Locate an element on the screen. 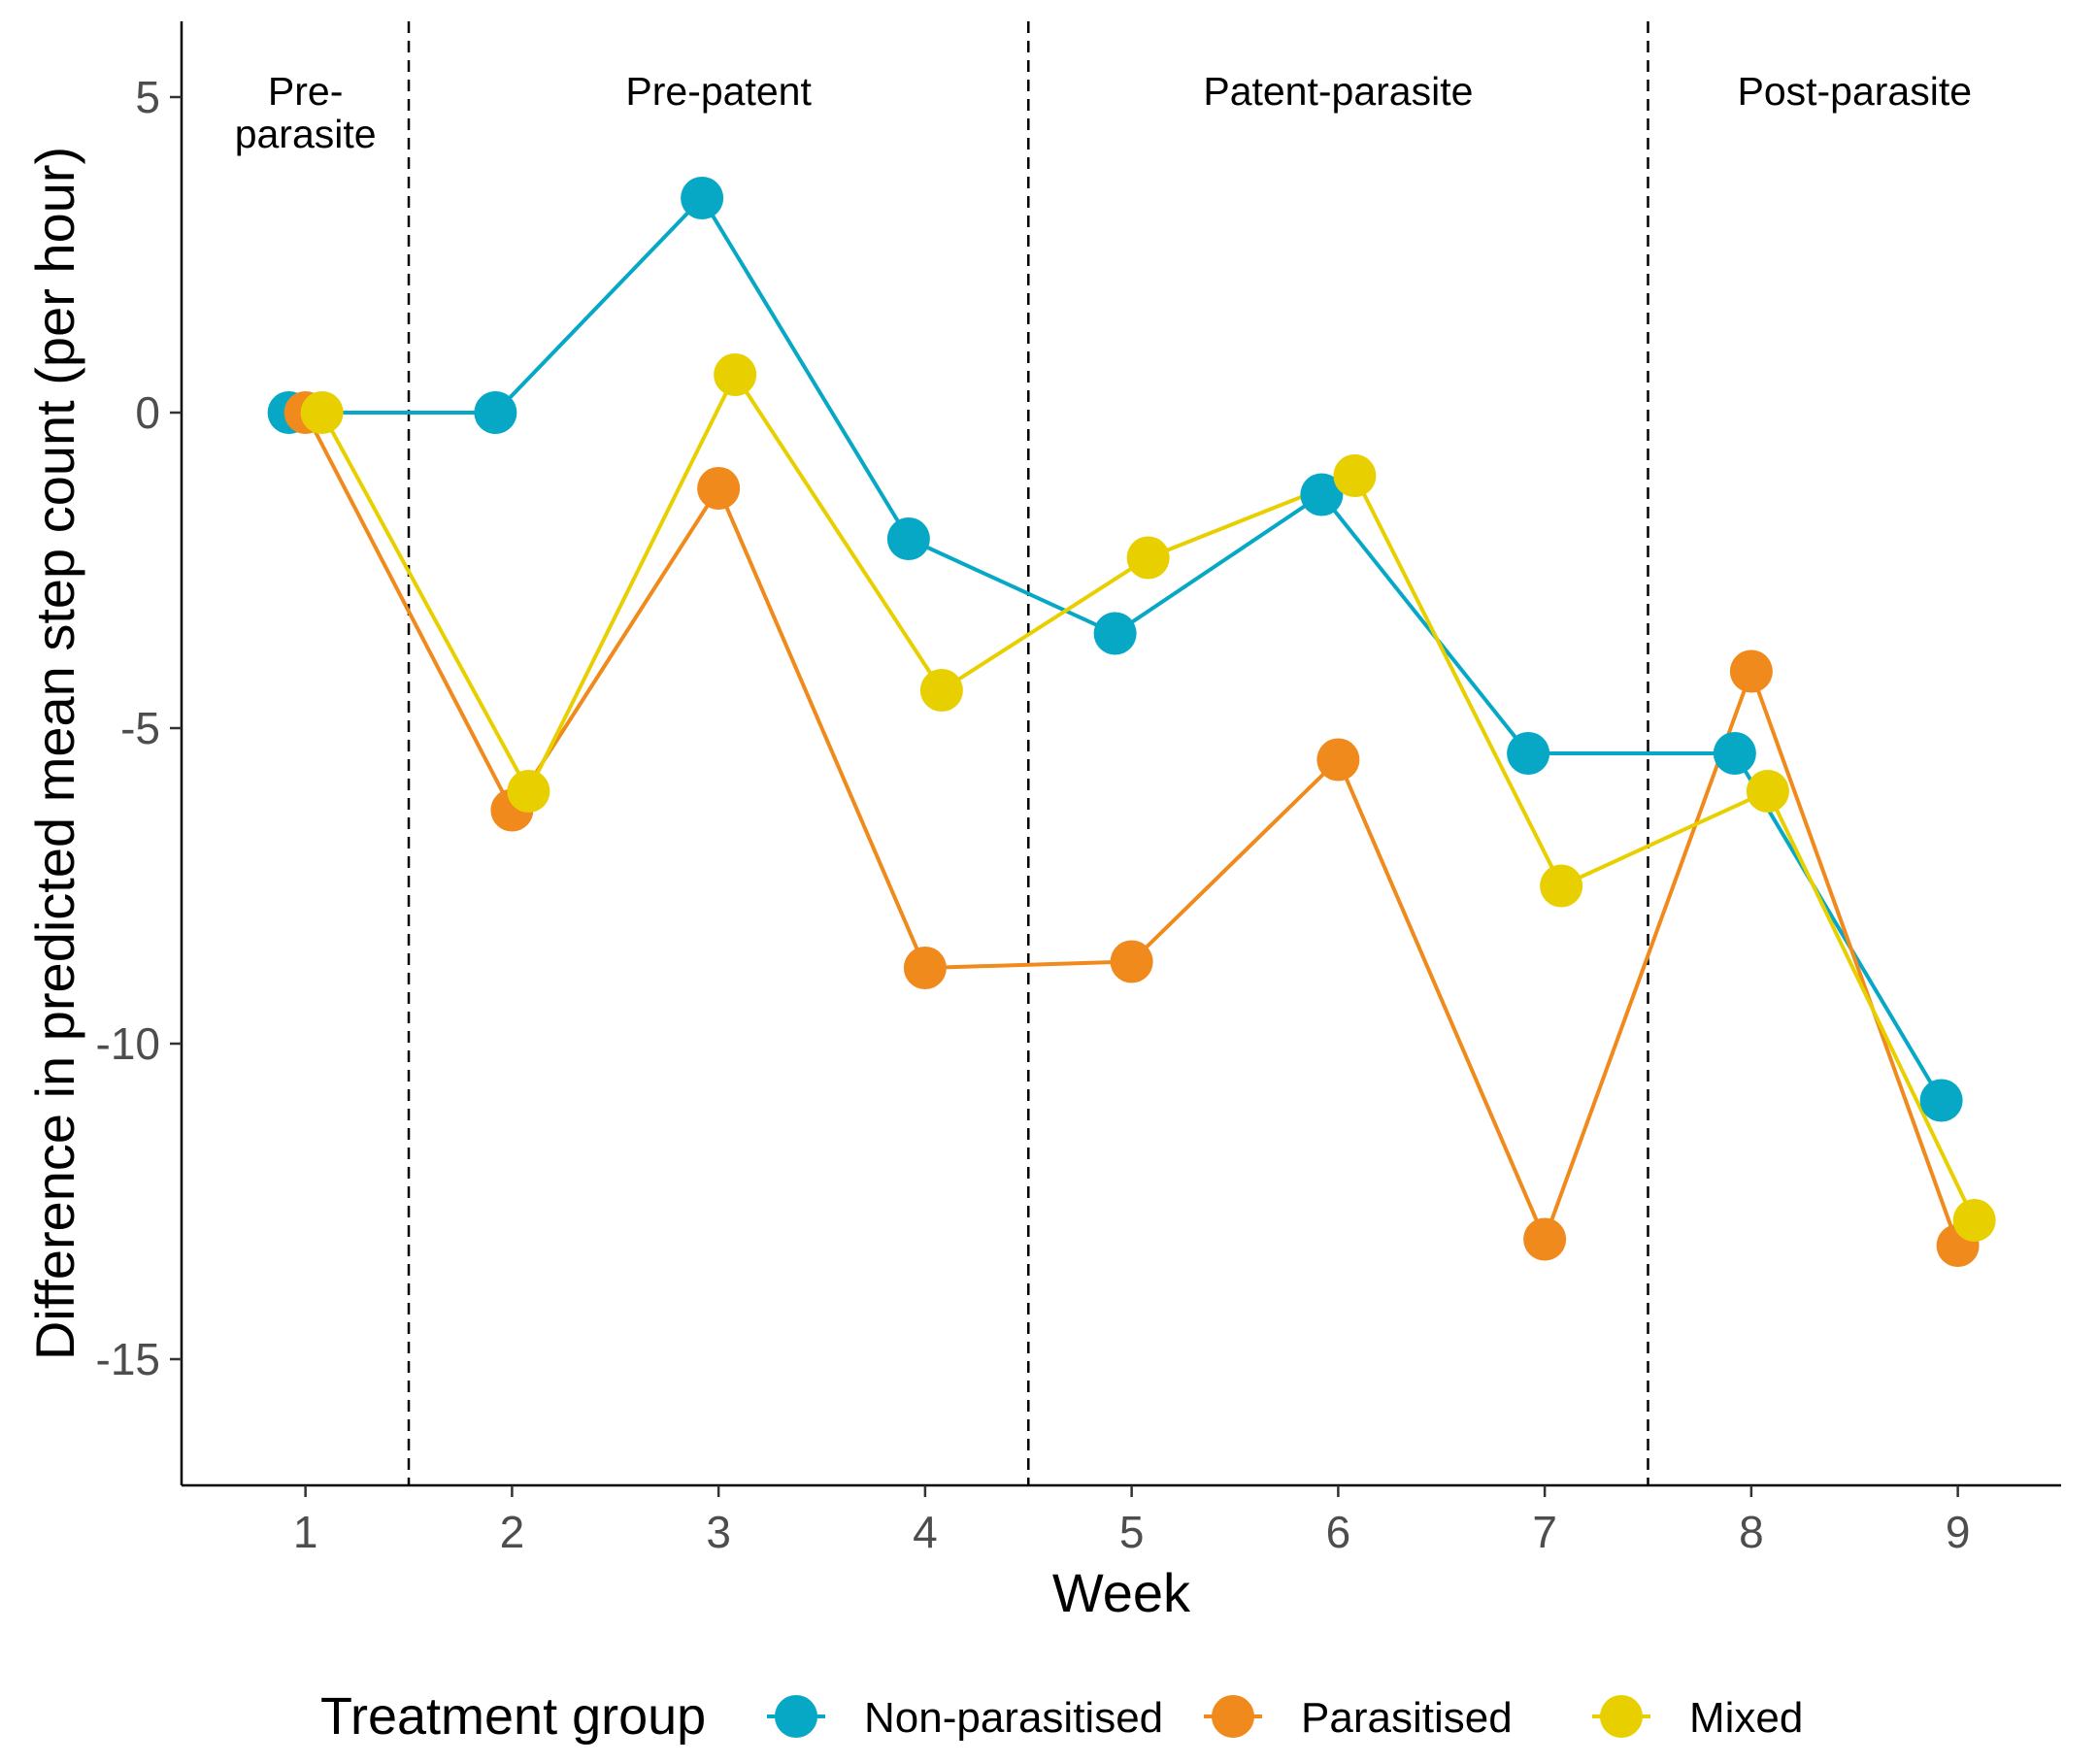 The image size is (2098, 1764). y-tick-label: -10 is located at coordinates (128, 1043).